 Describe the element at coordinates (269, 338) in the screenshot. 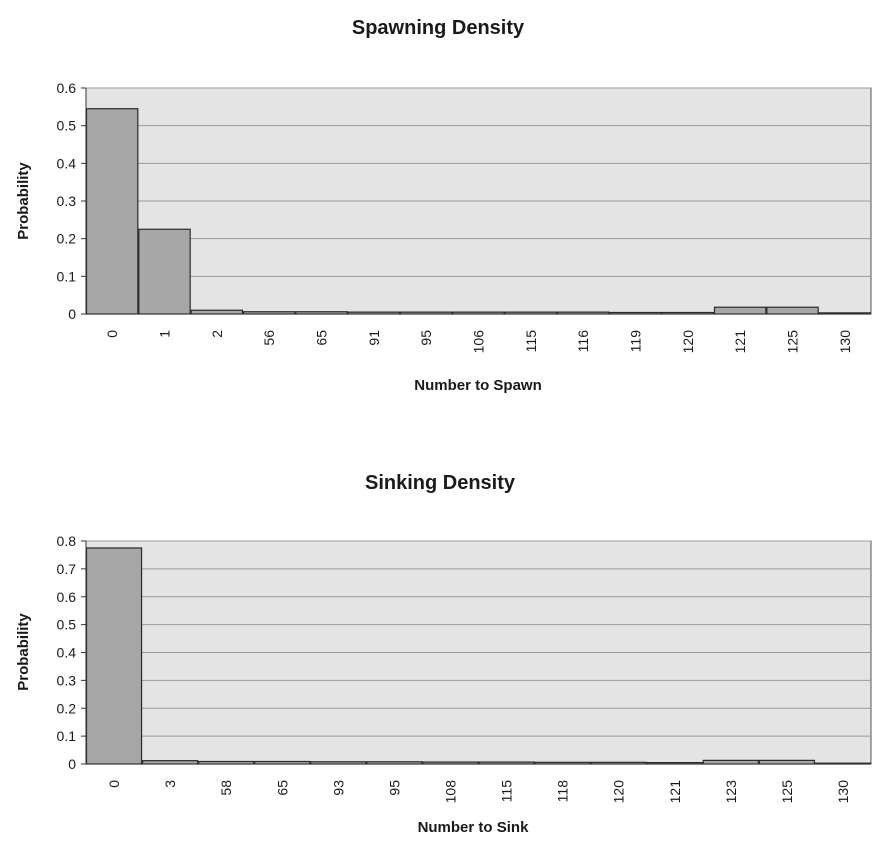

I see `x-tick-label: 56` at that location.